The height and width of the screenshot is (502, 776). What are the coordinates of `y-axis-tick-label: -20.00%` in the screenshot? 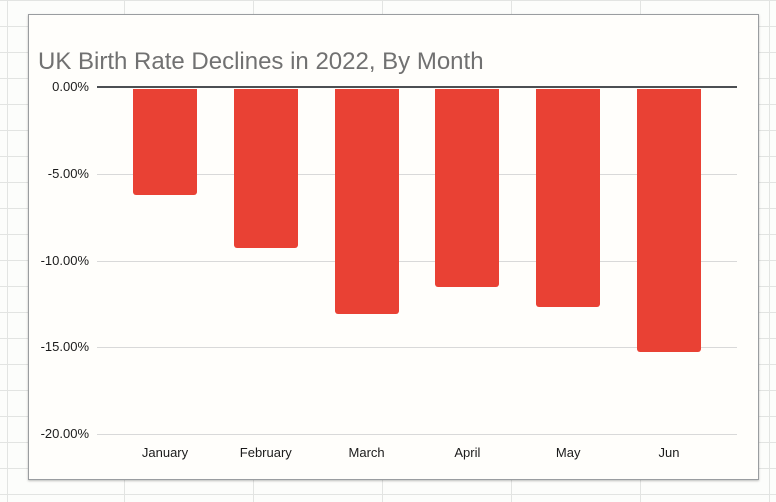 It's located at (64, 433).